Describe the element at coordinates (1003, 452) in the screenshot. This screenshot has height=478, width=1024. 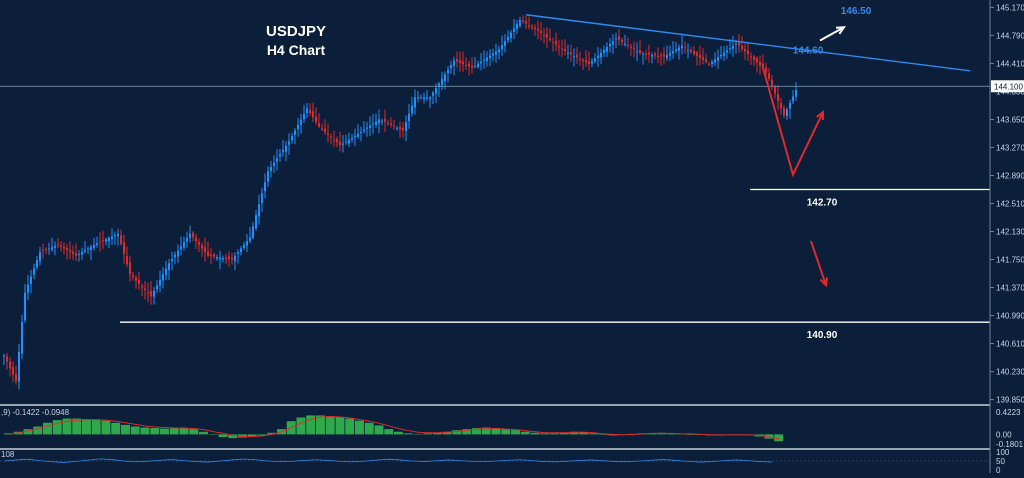
I see `oscillator-tick-label: 100` at that location.